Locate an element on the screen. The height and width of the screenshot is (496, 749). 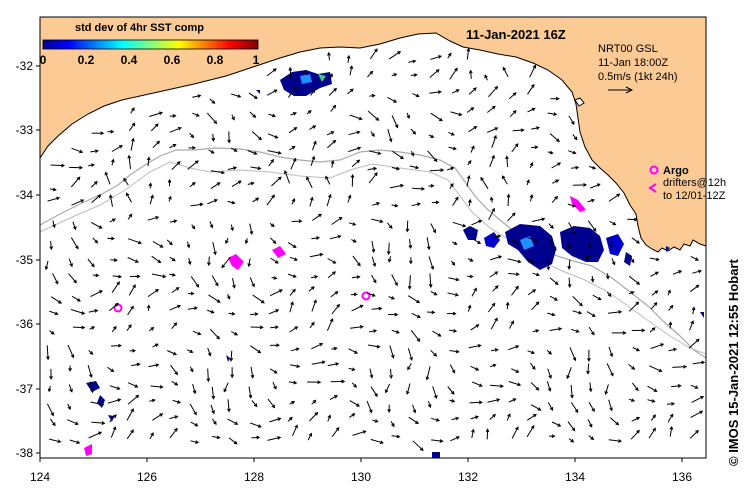
argo-label: Argo is located at coordinates (676, 171).